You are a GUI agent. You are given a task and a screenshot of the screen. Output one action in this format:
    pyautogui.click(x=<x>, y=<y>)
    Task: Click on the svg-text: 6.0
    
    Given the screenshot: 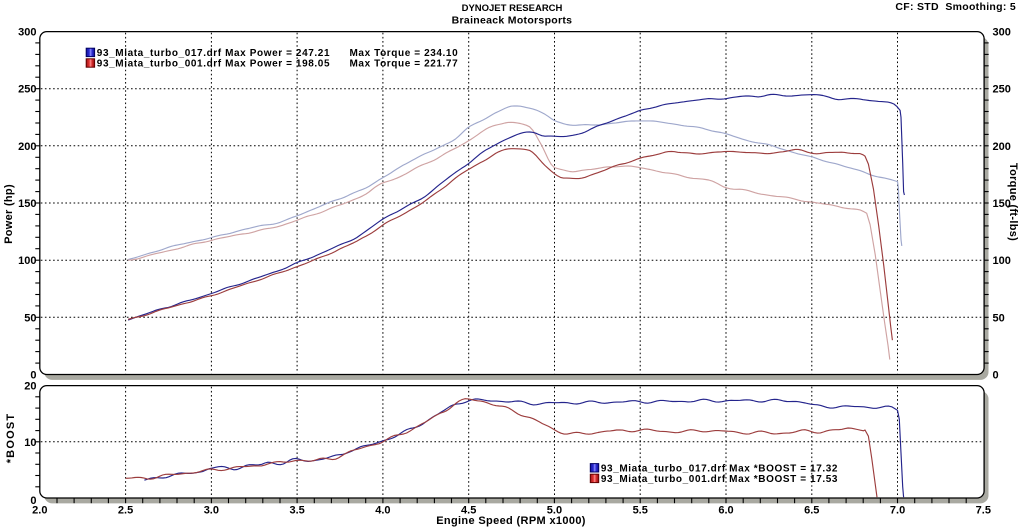 What is the action you would take?
    pyautogui.click(x=725, y=511)
    